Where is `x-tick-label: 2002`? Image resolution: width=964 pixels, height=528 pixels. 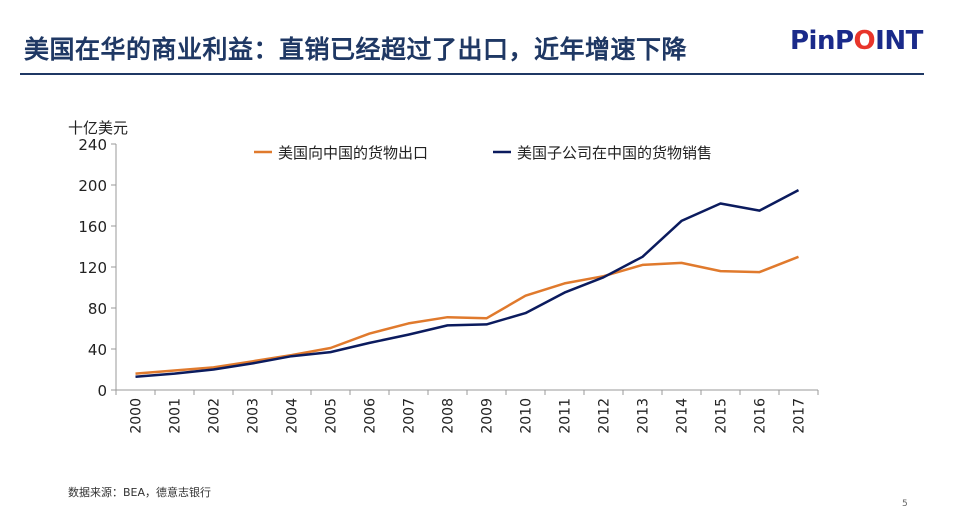
x-tick-label: 2002 is located at coordinates (215, 416).